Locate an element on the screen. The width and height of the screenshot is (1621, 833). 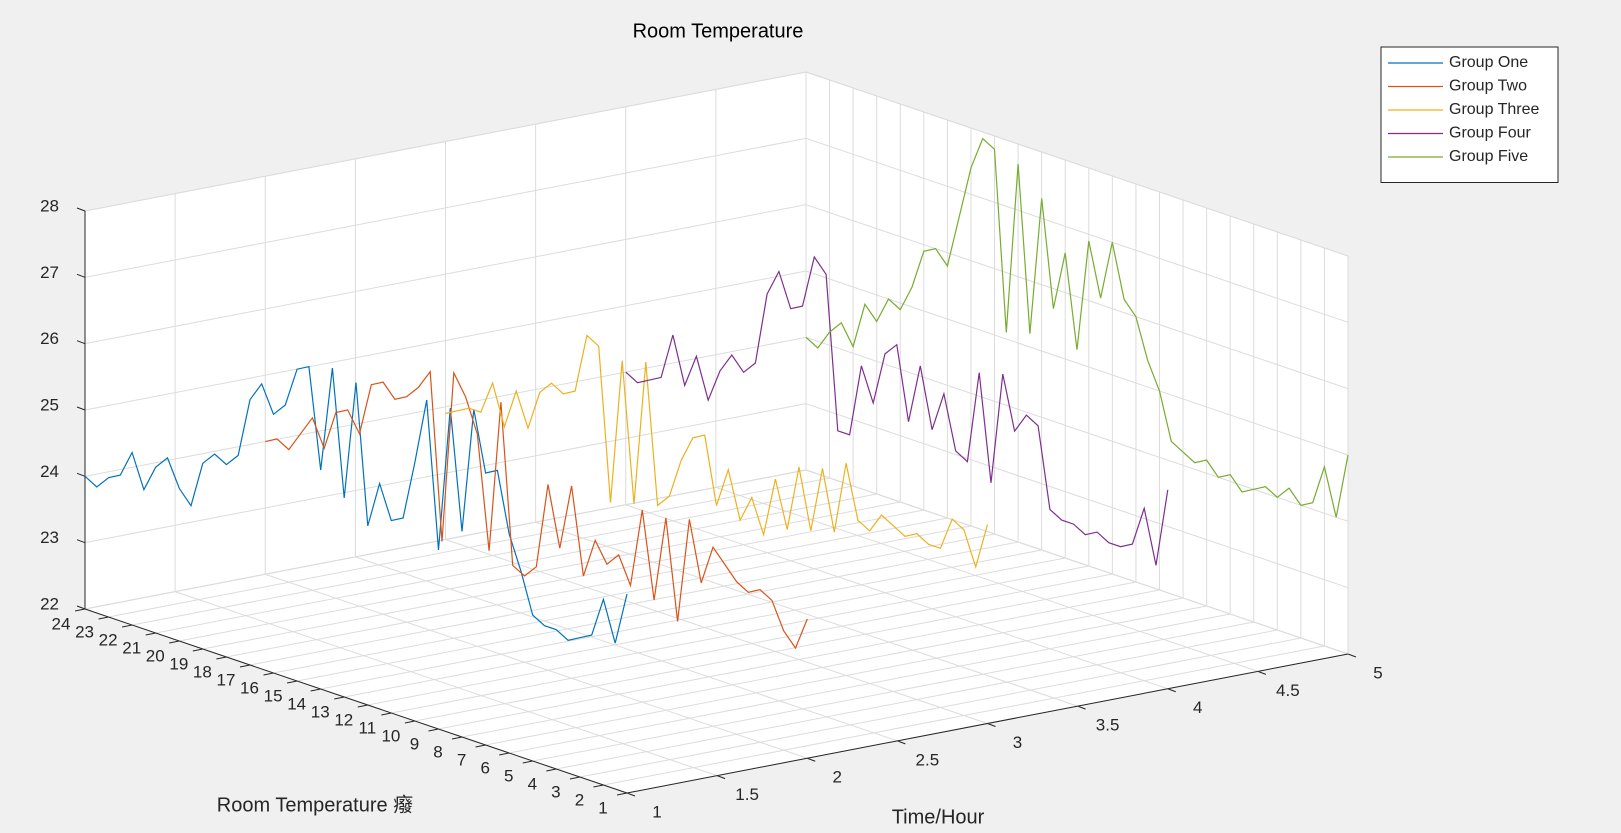
x-tick-label: 1 is located at coordinates (656, 811).